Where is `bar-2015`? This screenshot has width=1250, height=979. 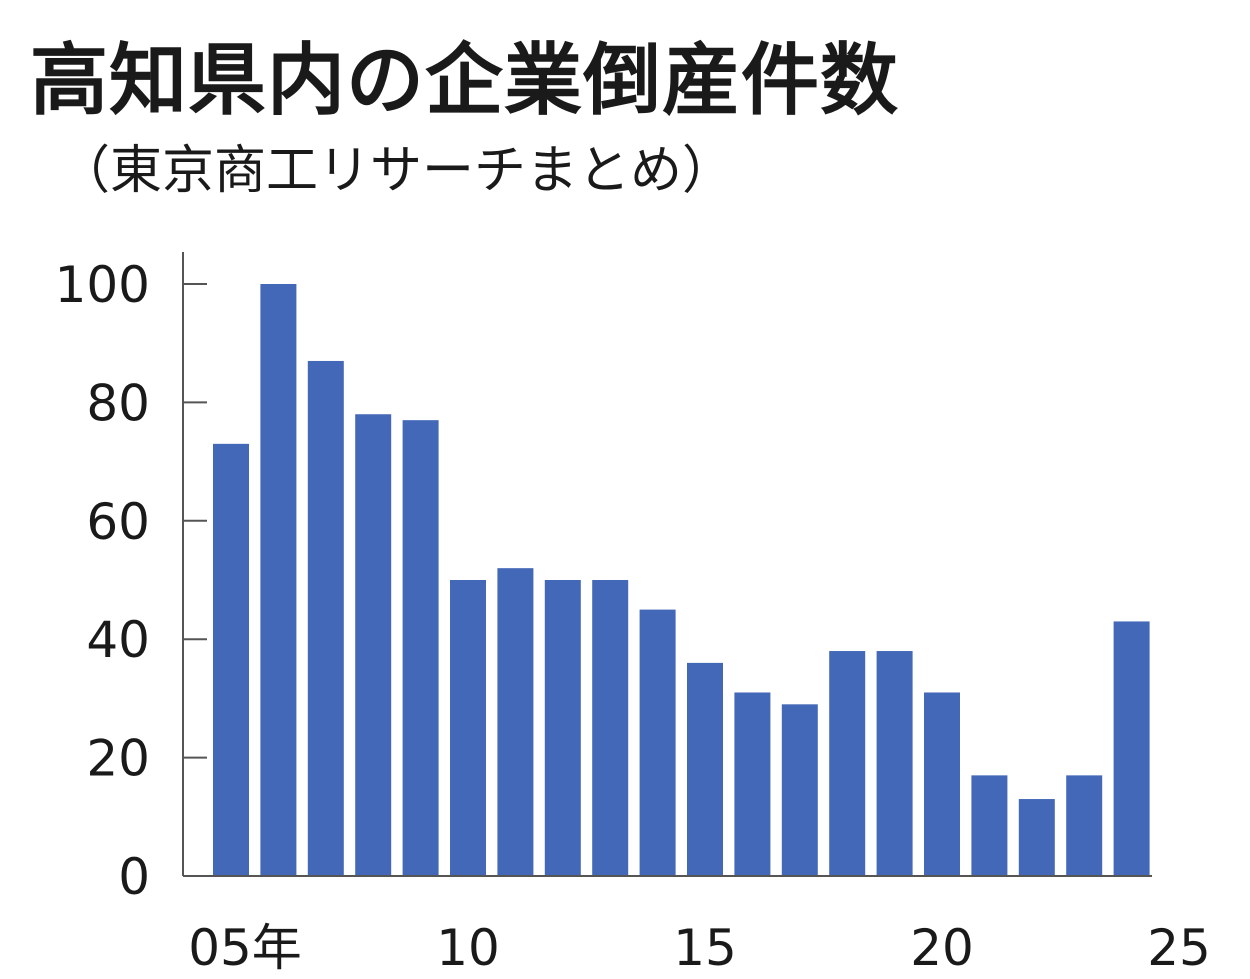 bar-2015 is located at coordinates (705, 769).